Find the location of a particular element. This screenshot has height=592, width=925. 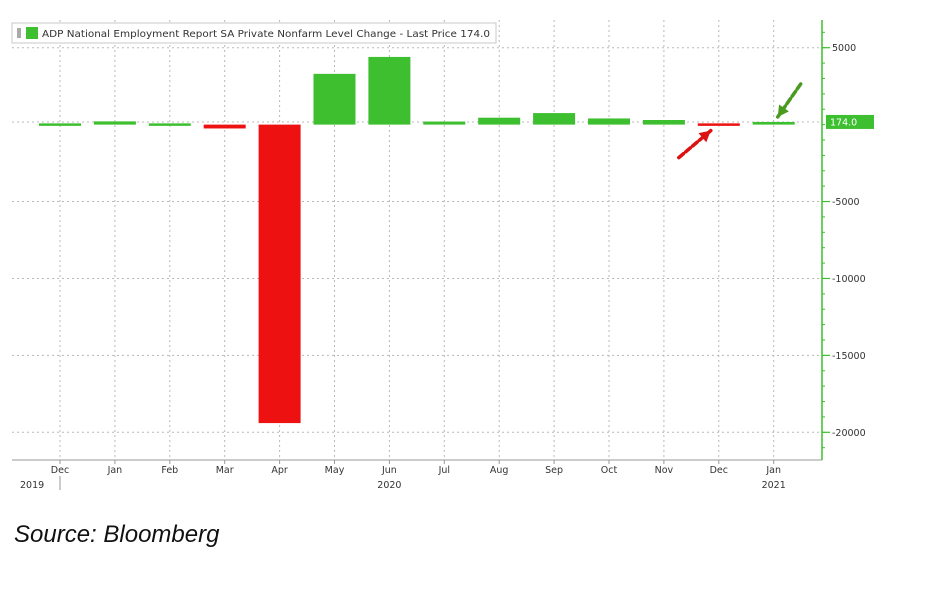

x-tick-label: Jun is located at coordinates (389, 470).